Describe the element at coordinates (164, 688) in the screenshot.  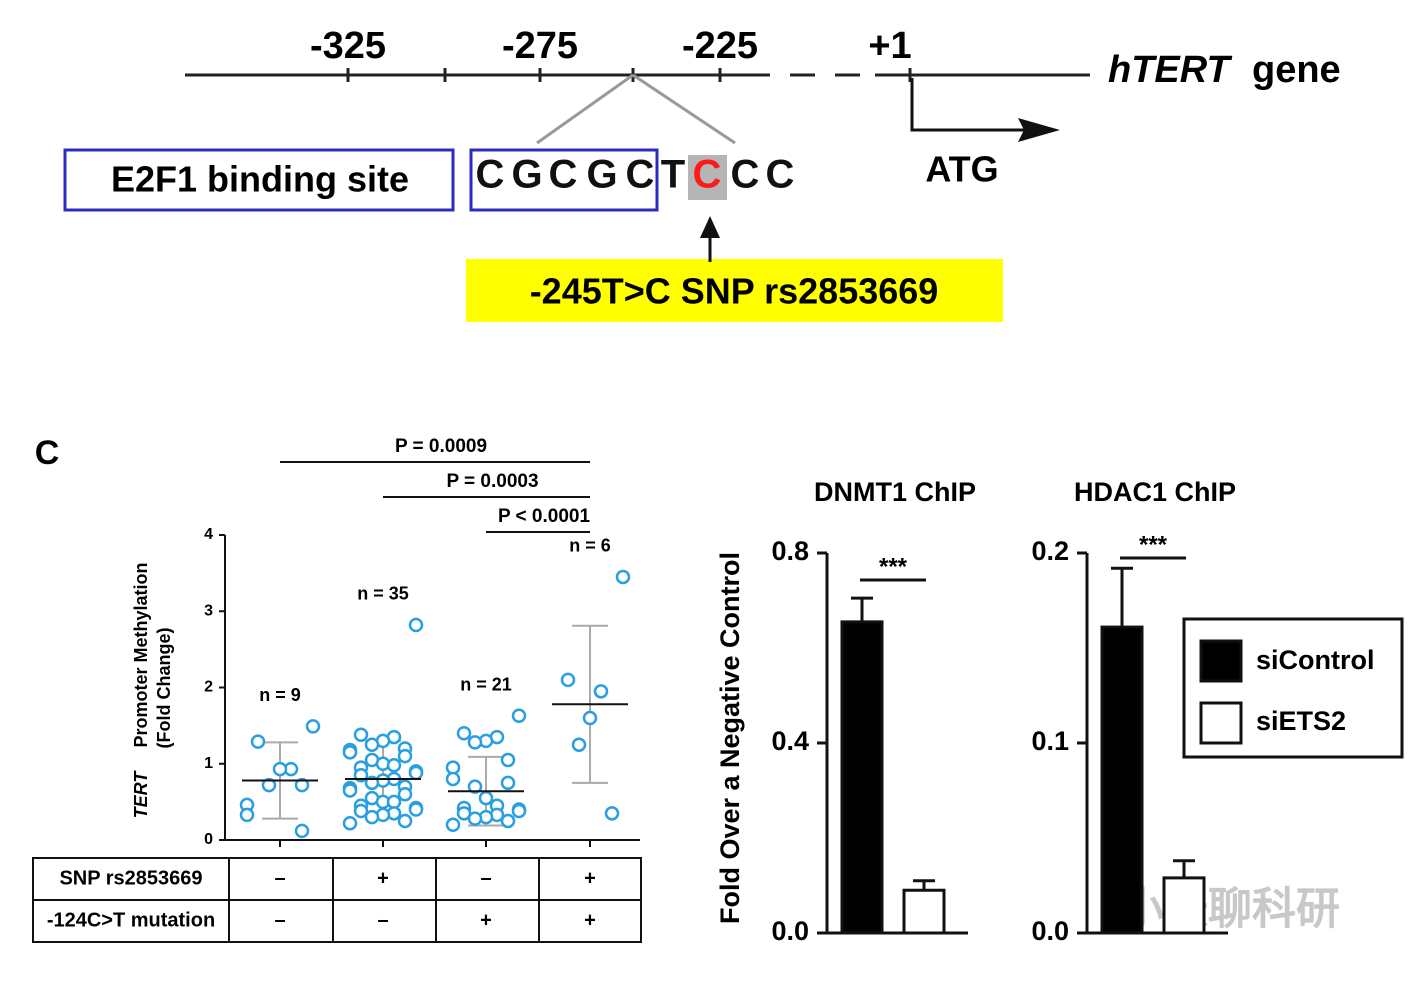
I see `y-axis-label: (Fold Change)` at that location.